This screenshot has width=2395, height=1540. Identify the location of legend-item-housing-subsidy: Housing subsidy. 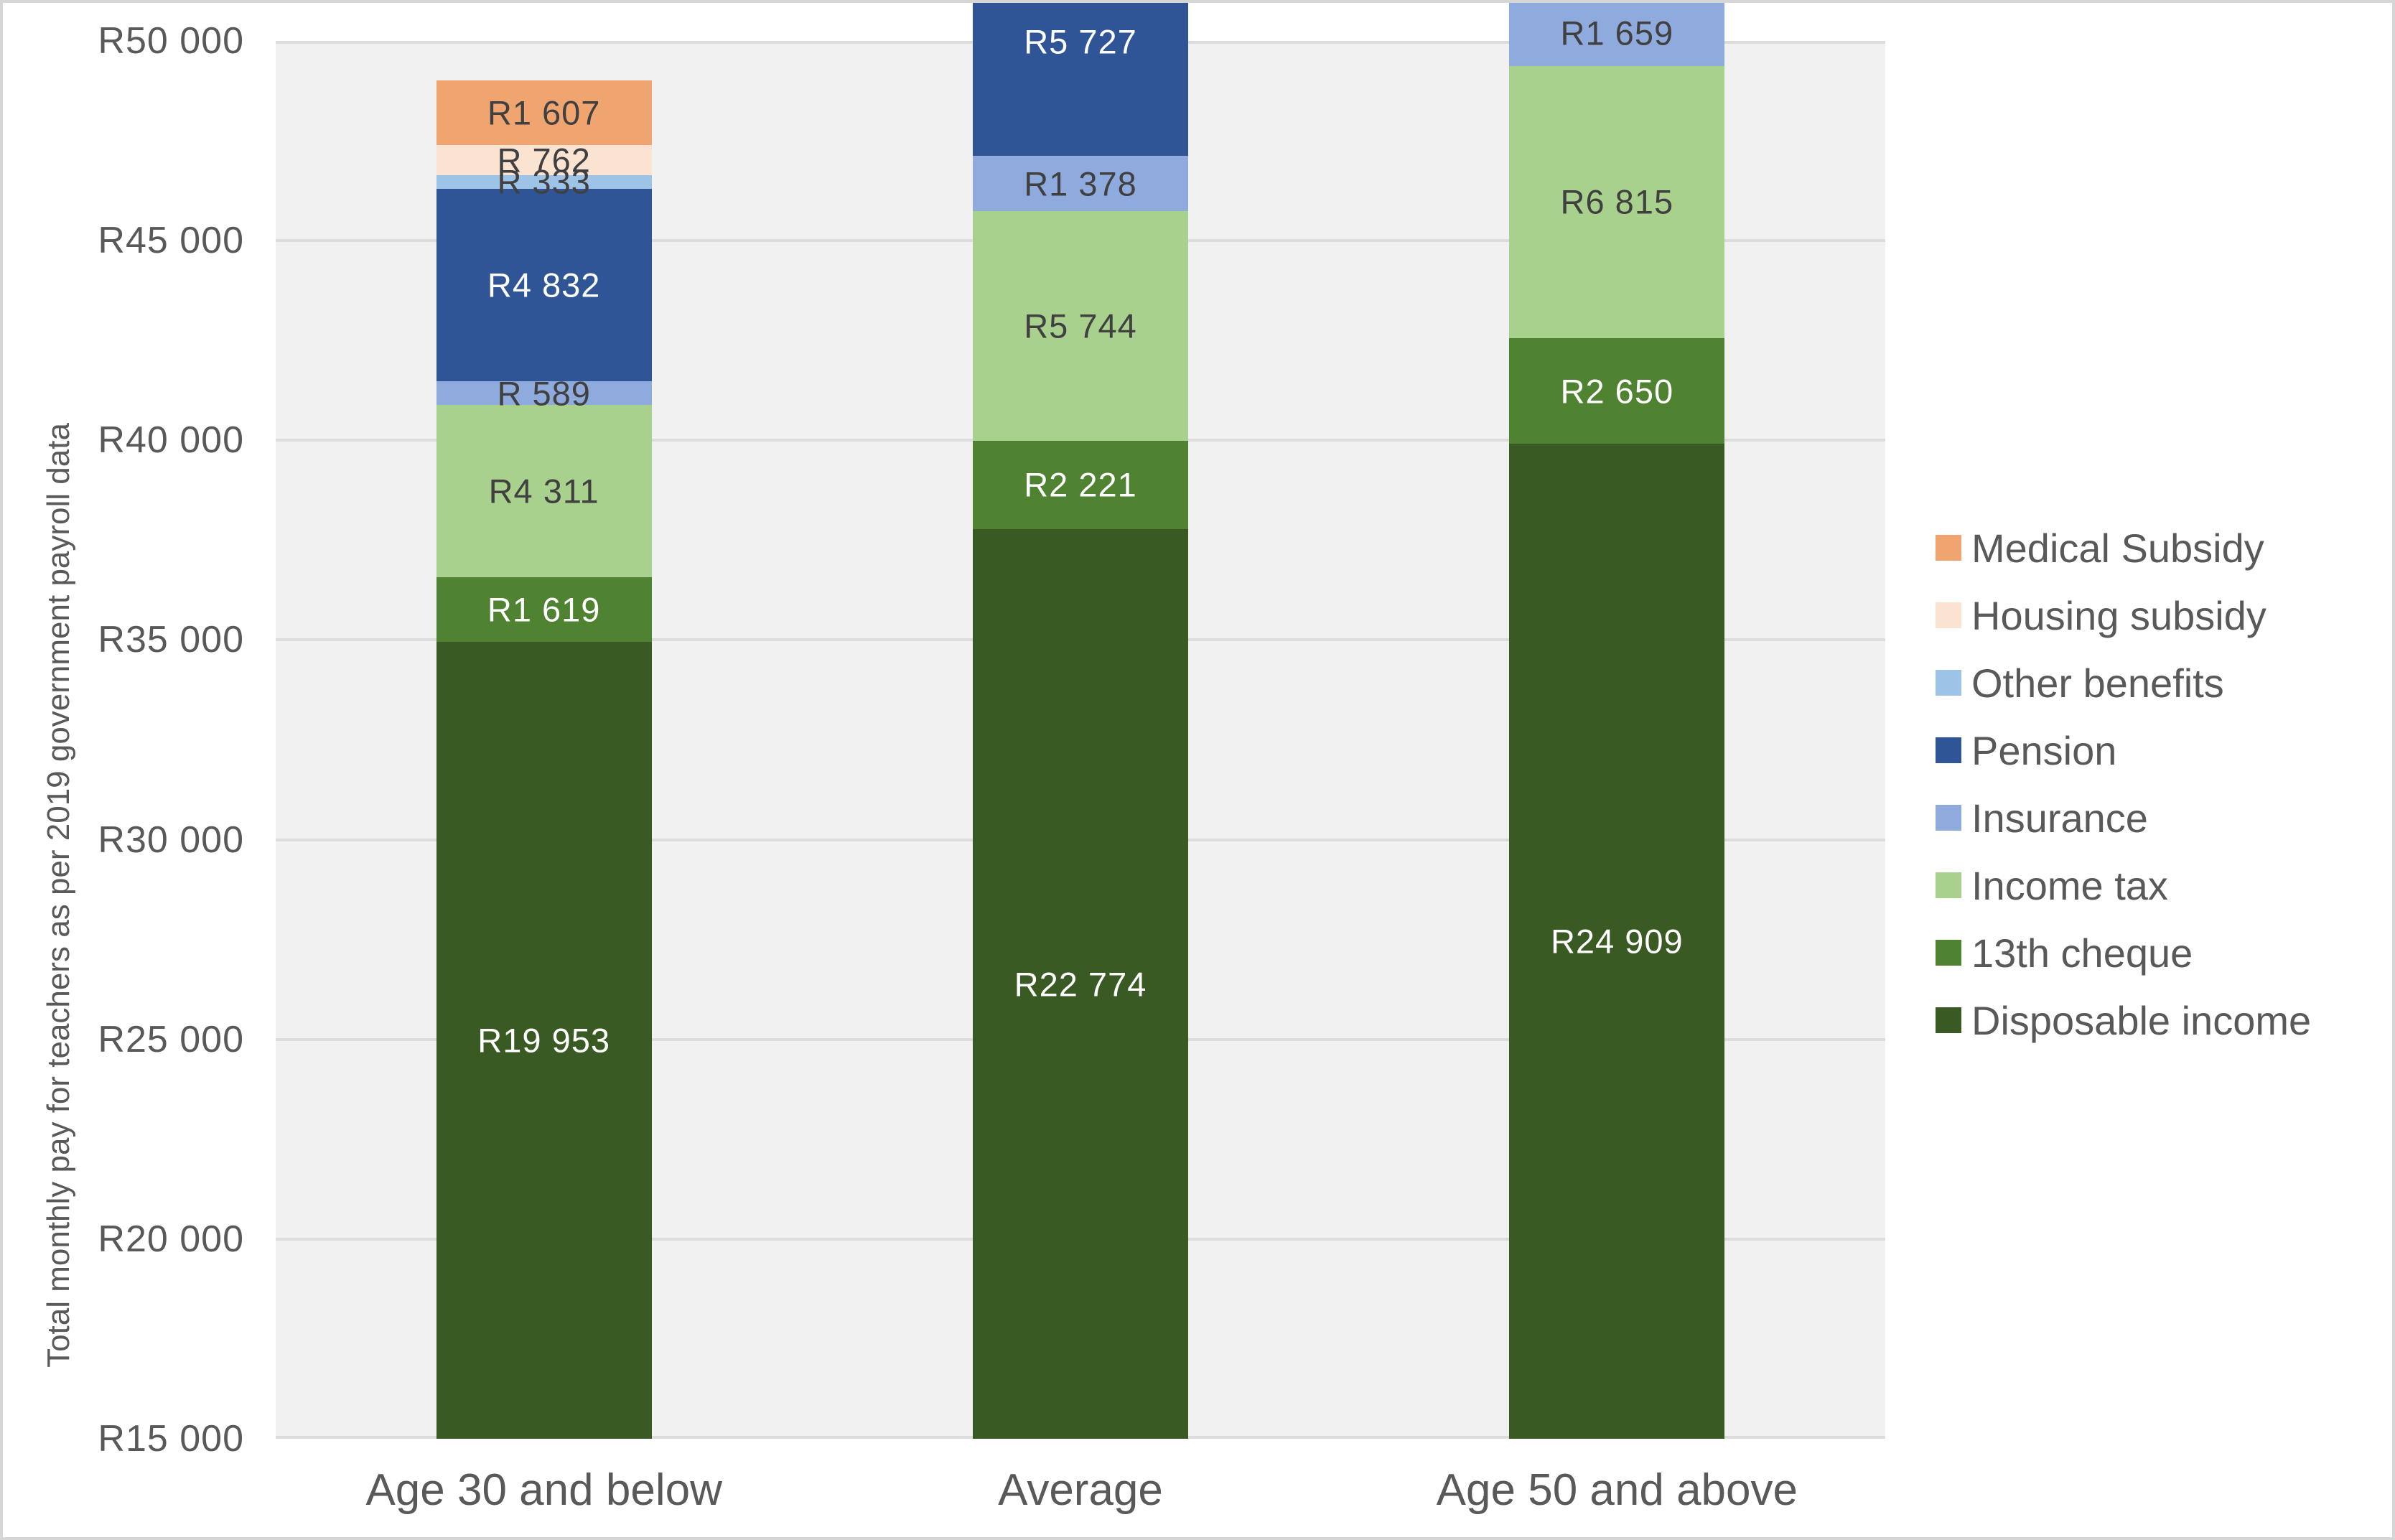
(2123, 615).